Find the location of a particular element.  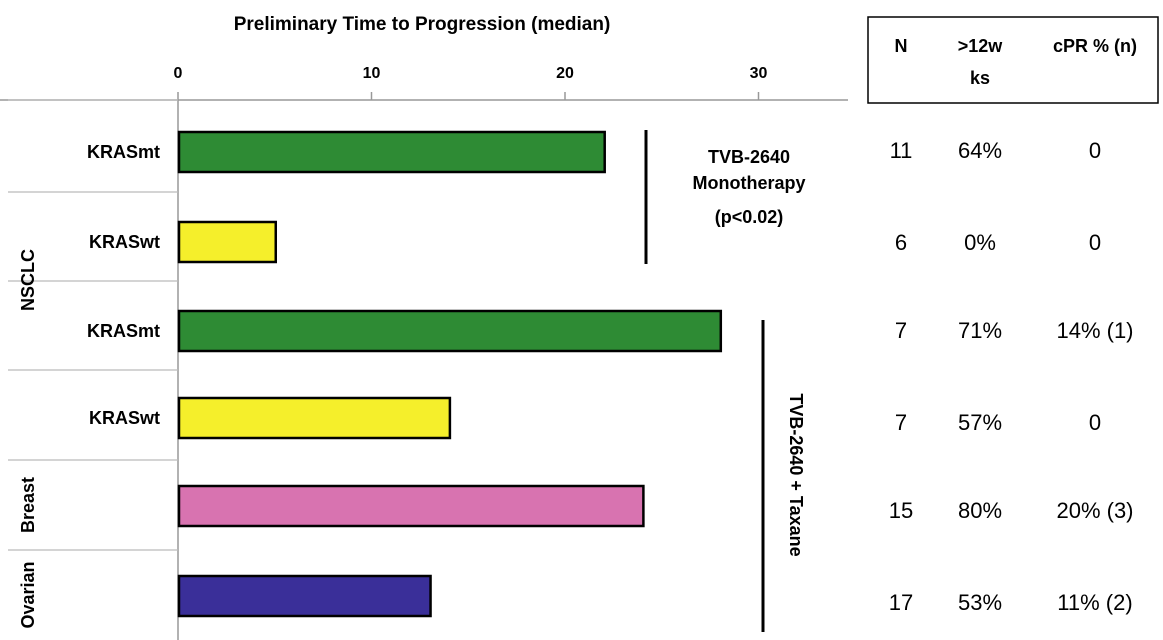

group-label-breast: Breast is located at coordinates (28, 505).